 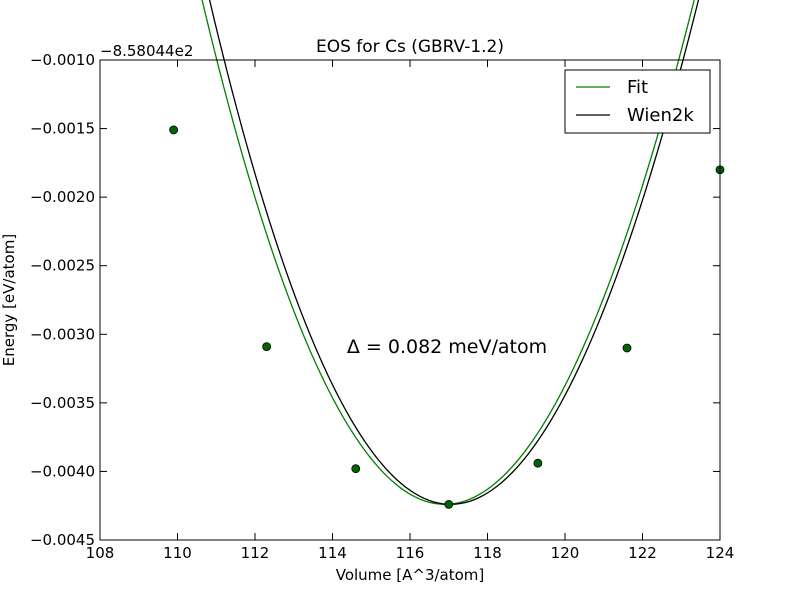 What do you see at coordinates (565, 553) in the screenshot?
I see `x-tick-label: 120` at bounding box center [565, 553].